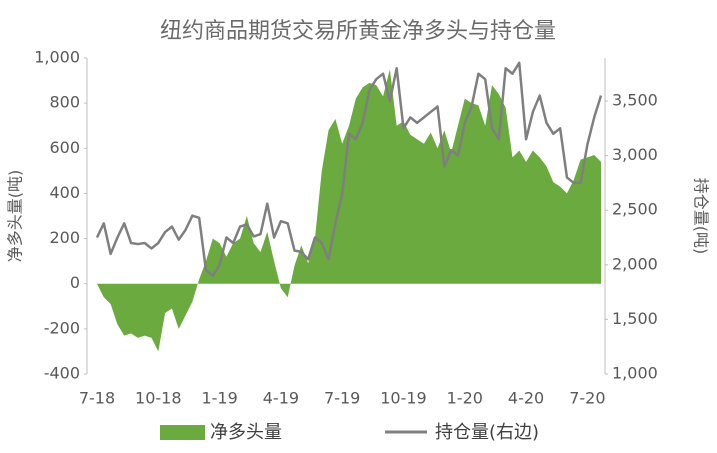 This screenshot has height=453, width=717. What do you see at coordinates (526, 398) in the screenshot?
I see `x-tick-label: 4-20` at bounding box center [526, 398].